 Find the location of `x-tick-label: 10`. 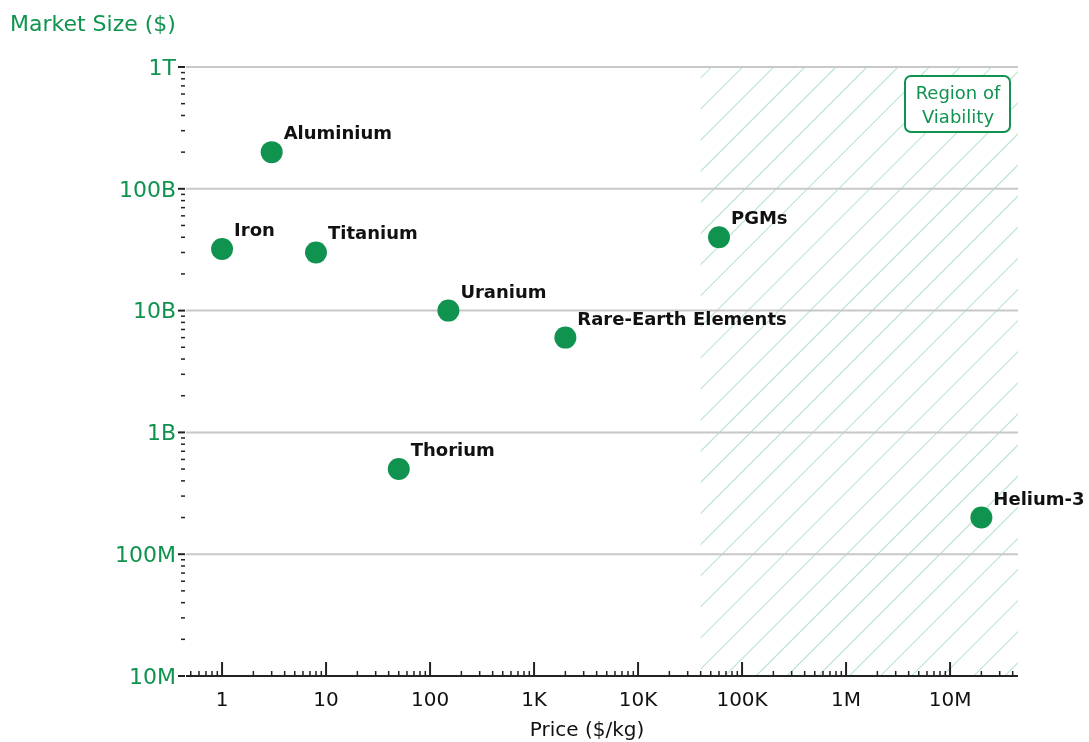

x-tick-label: 10 is located at coordinates (326, 699).